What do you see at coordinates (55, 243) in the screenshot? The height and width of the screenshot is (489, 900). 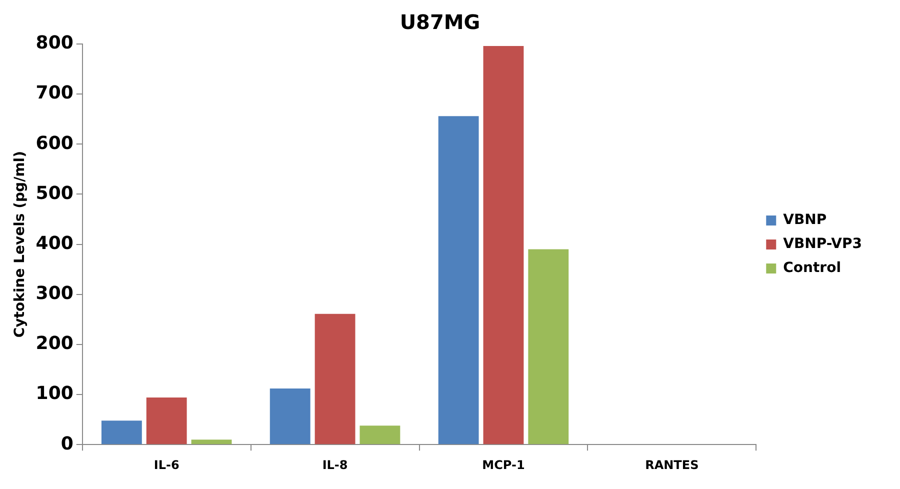 I see `y-tick-label: 400` at bounding box center [55, 243].